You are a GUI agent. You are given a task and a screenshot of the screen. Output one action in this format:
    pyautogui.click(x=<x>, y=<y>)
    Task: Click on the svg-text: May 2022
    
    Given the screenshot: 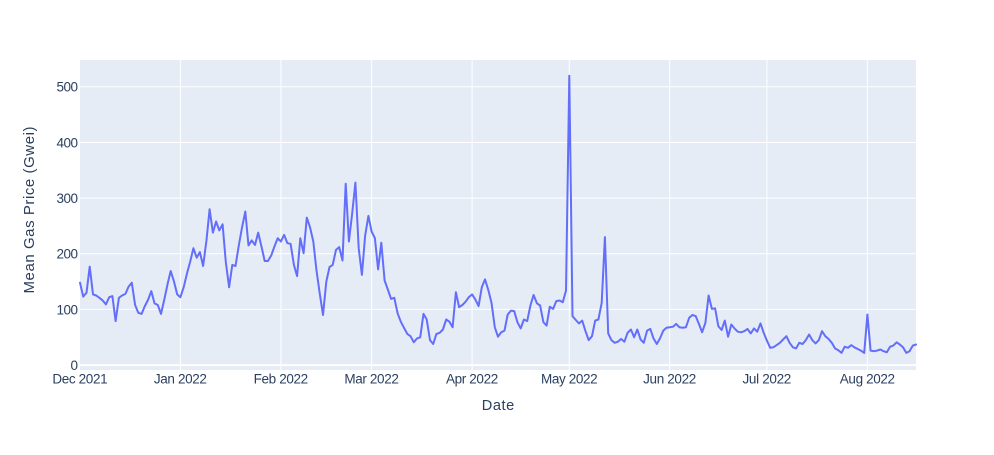 What is the action you would take?
    pyautogui.click(x=569, y=379)
    